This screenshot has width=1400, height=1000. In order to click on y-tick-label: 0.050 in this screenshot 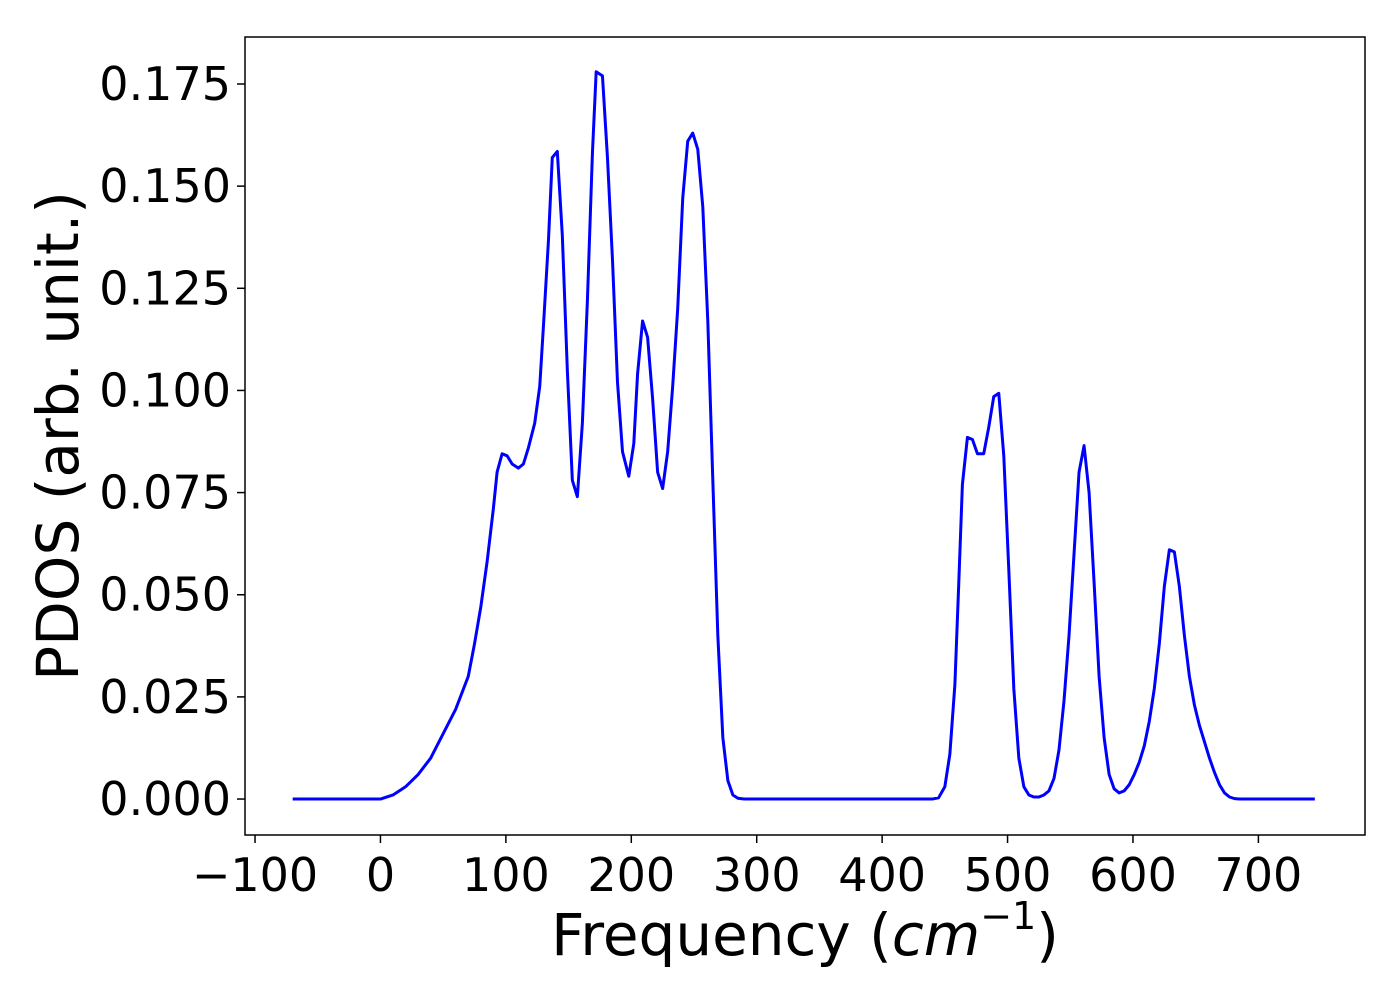, I will do `click(165, 595)`.